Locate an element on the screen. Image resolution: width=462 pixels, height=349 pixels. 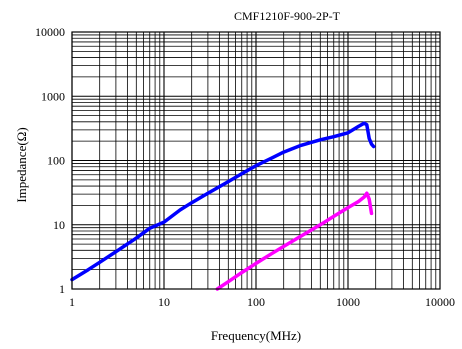
x-tick-label: 10 is located at coordinates (164, 302).